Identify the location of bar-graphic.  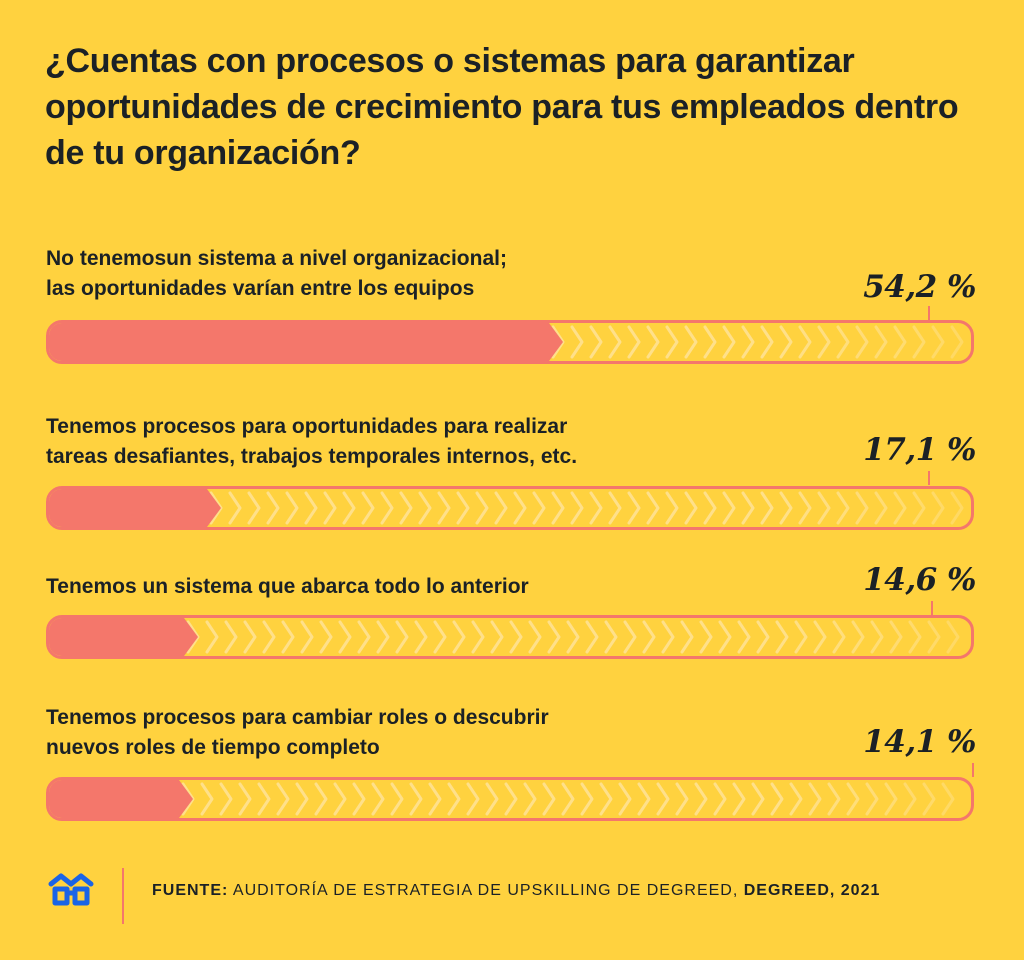
(504, 637).